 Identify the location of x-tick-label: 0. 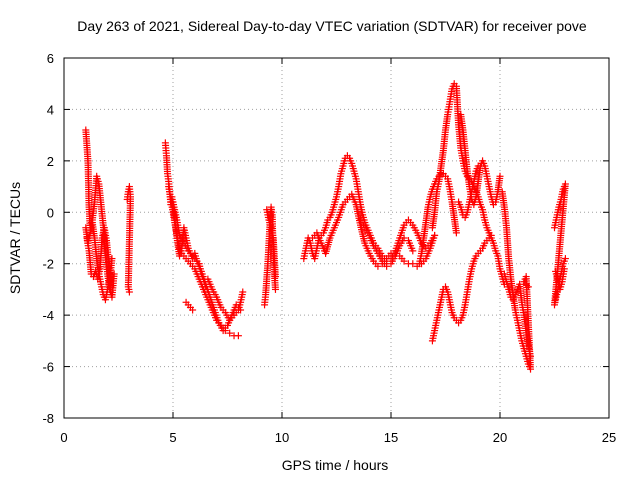
(63, 437).